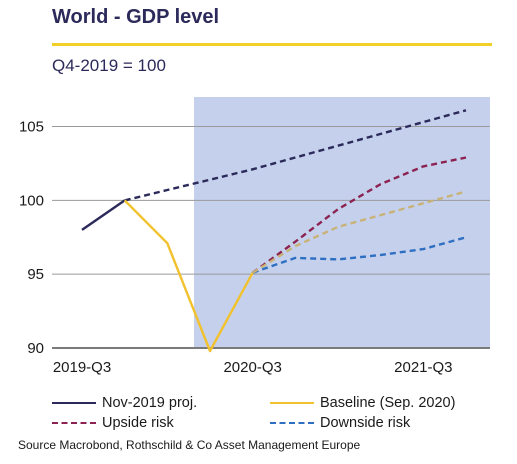 The image size is (517, 464). What do you see at coordinates (31, 200) in the screenshot?
I see `y-tick-label: 100` at bounding box center [31, 200].